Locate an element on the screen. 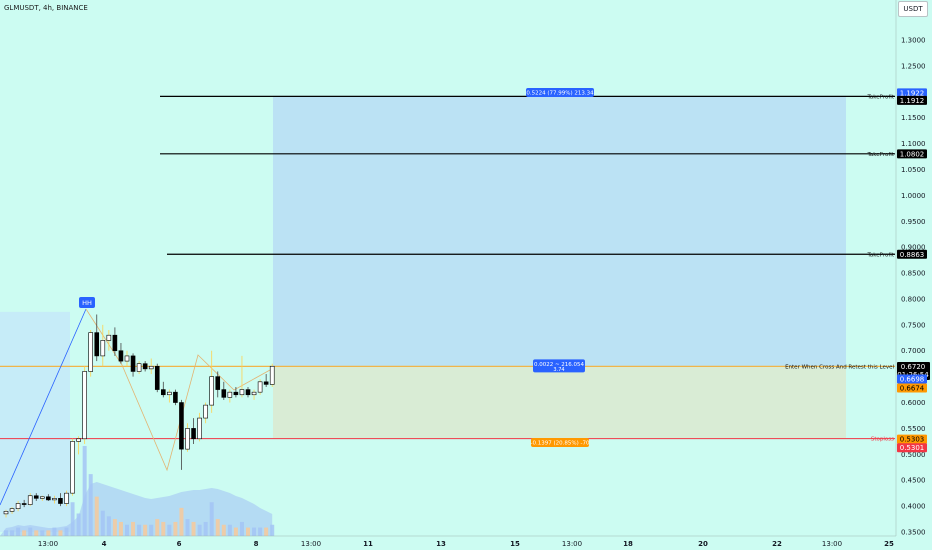  y-tick-label: 0.8000 is located at coordinates (913, 299).